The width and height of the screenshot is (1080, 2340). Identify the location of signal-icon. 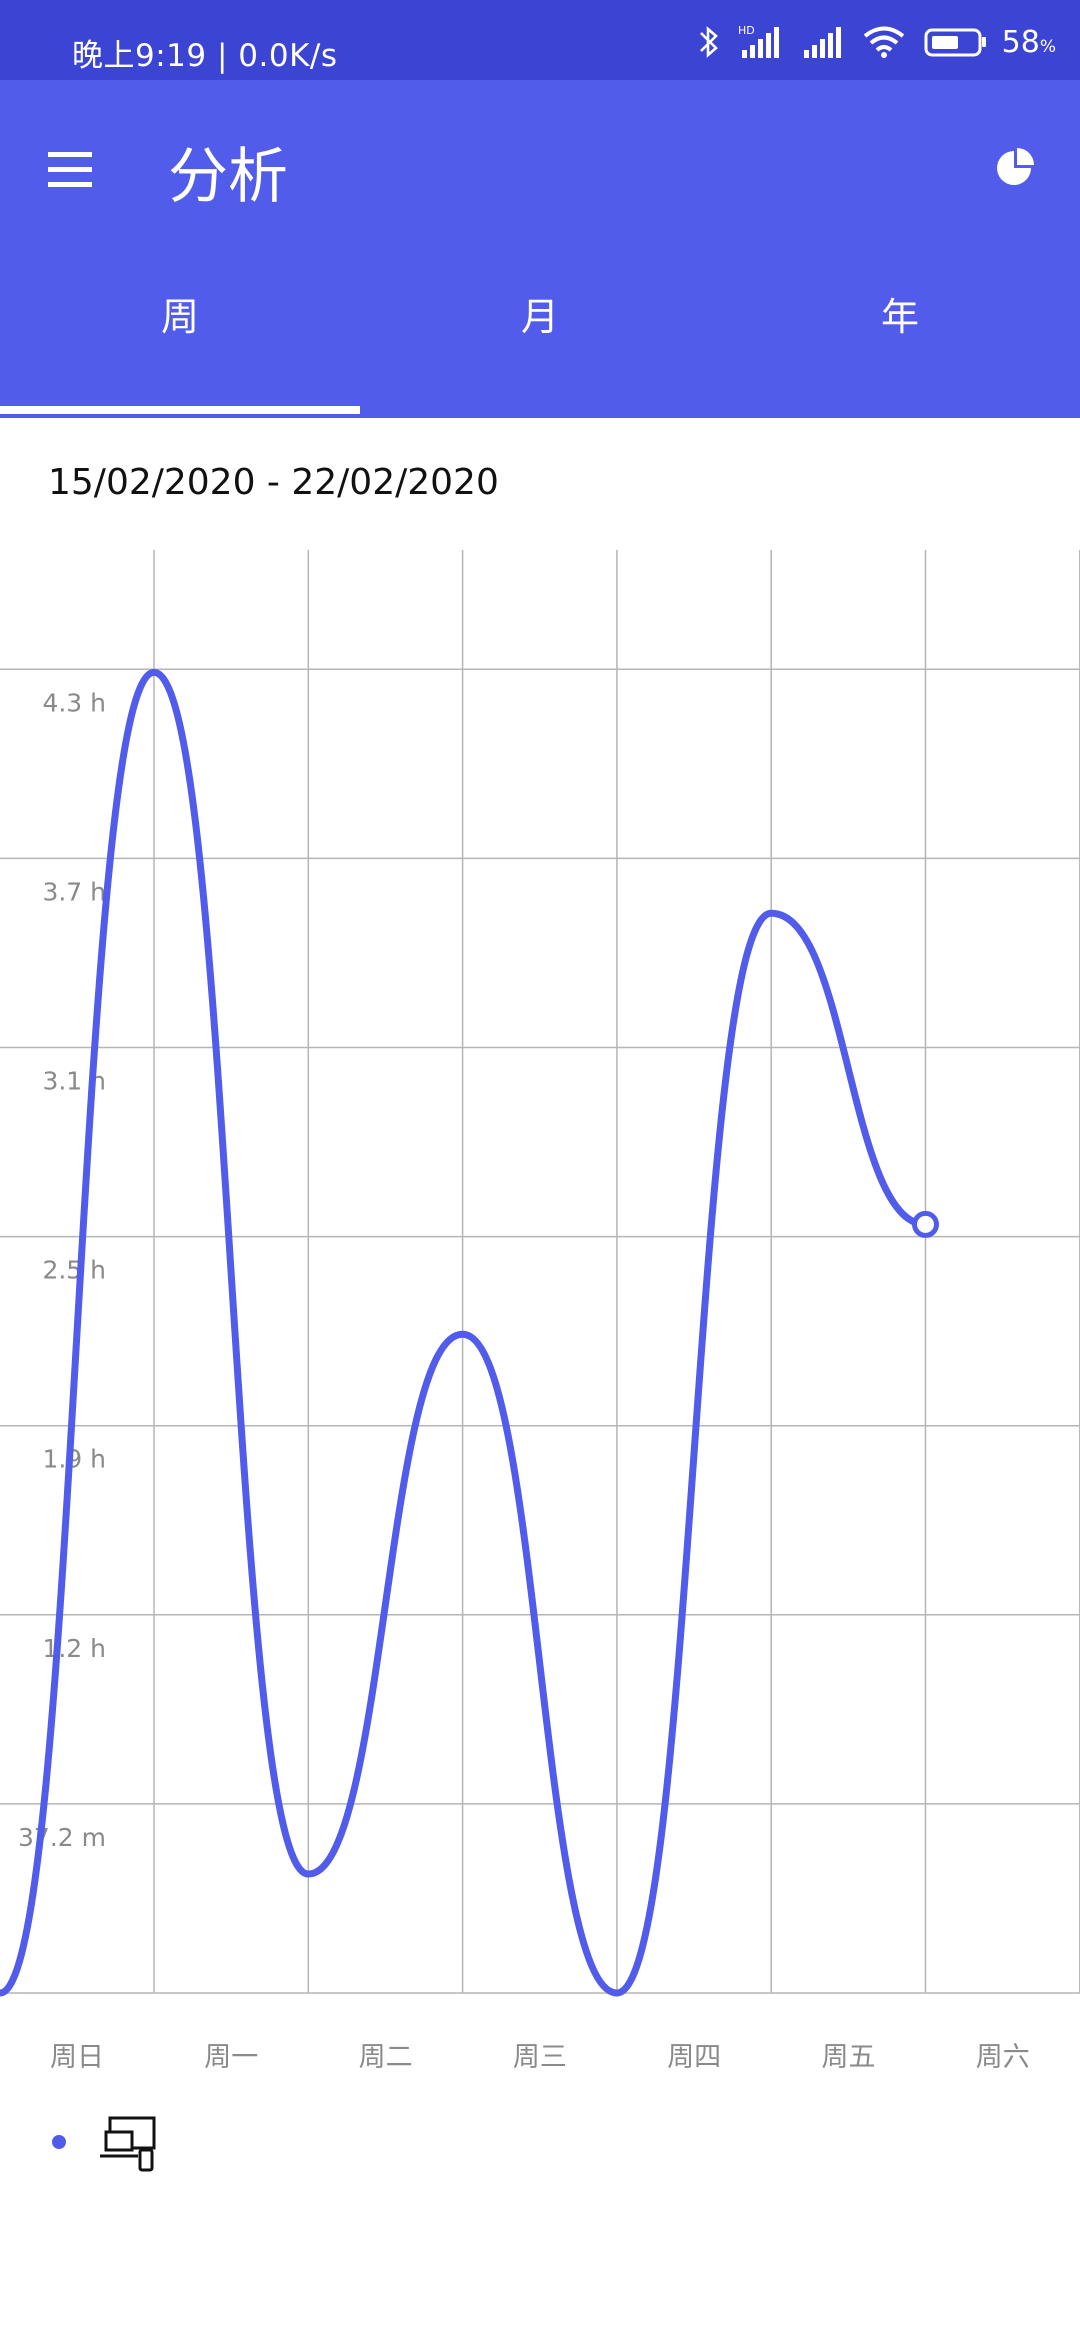
(822, 42).